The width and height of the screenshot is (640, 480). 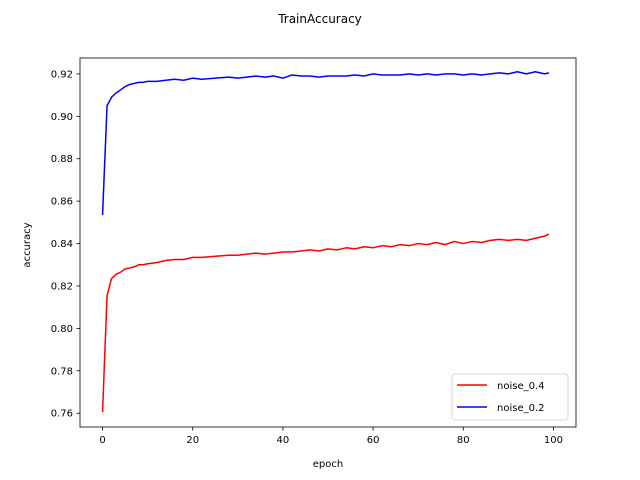 I want to click on y-tick-label: 0.84, so click(x=62, y=244).